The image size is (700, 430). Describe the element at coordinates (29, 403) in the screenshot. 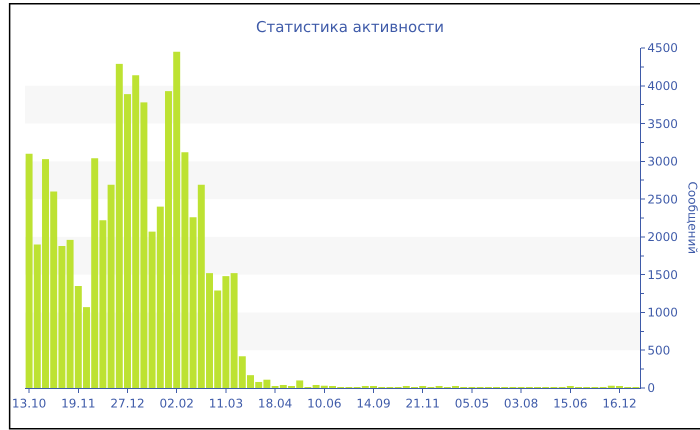

I see `x-tick-label: 13.10` at that location.